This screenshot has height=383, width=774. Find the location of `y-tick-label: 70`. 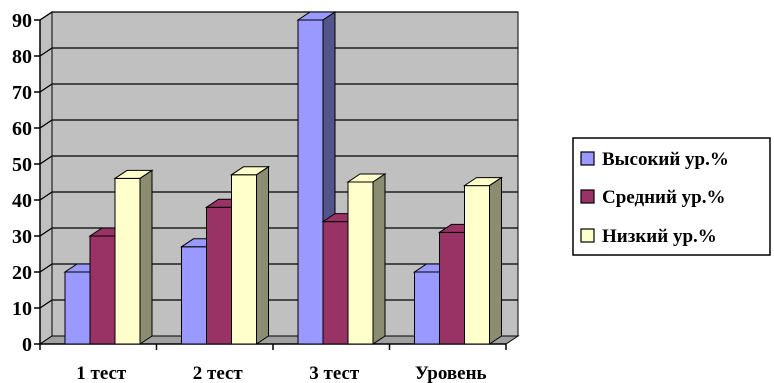

y-tick-label: 70 is located at coordinates (22, 93).